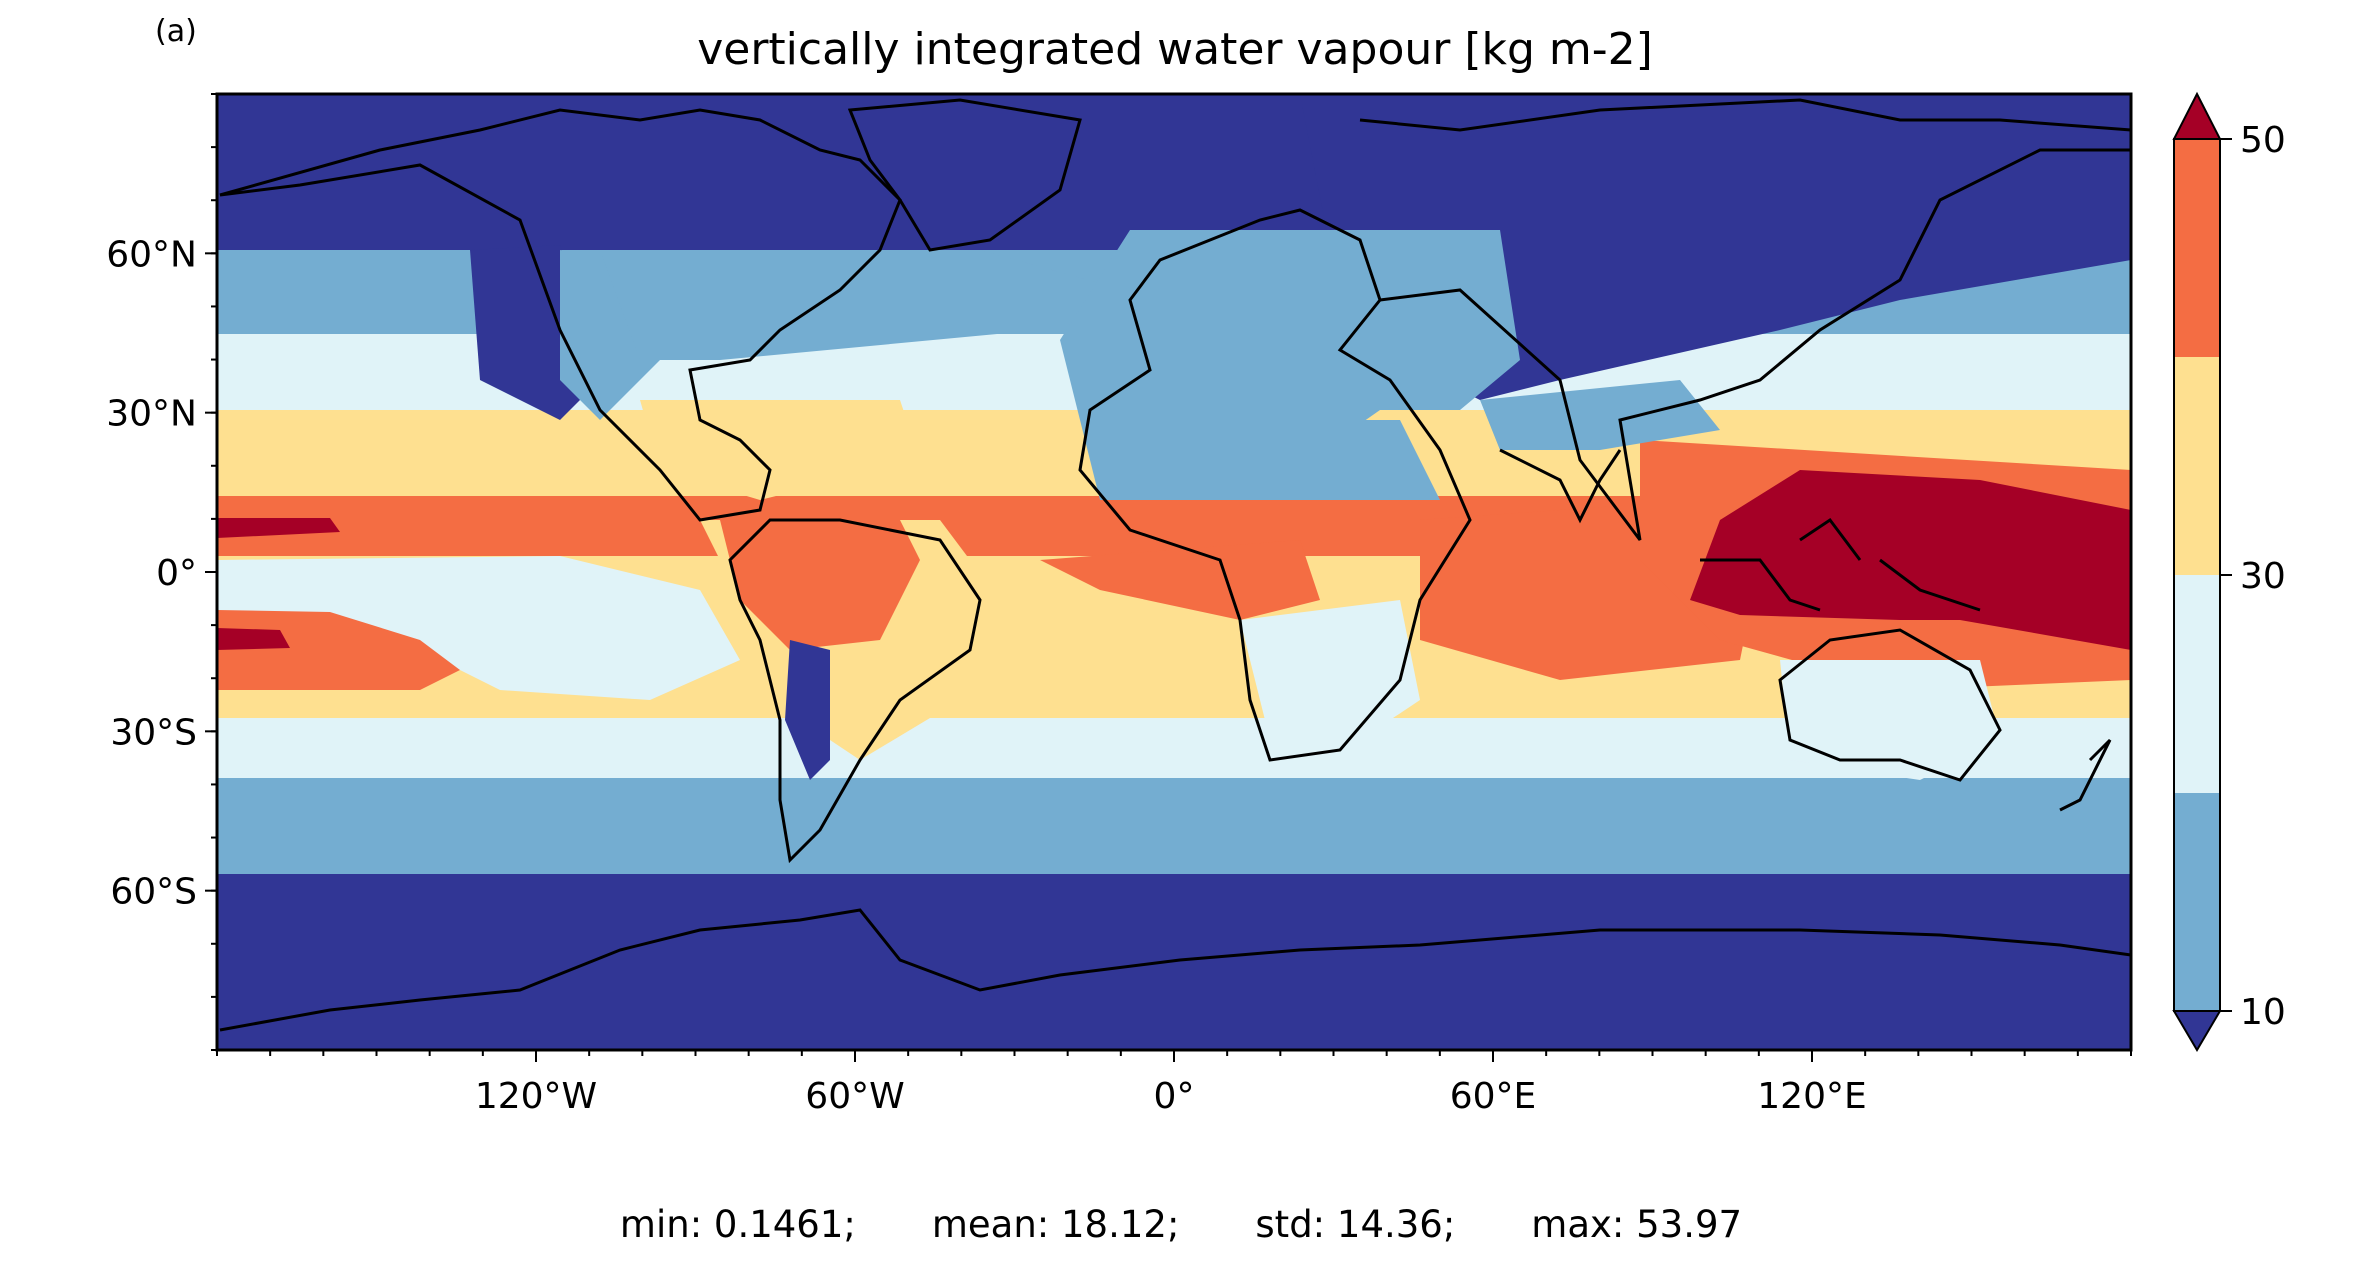 The width and height of the screenshot is (2362, 1263). What do you see at coordinates (1890, 720) in the screenshot?
I see `australia-dry` at bounding box center [1890, 720].